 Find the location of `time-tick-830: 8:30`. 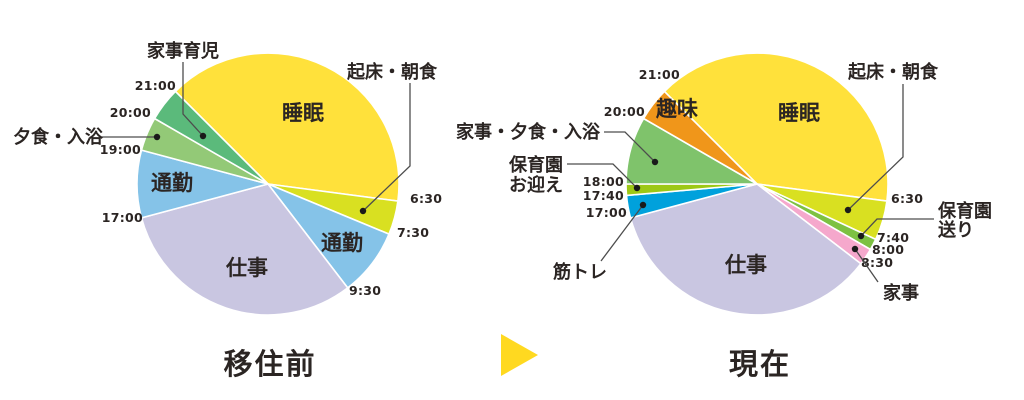

time-tick-830: 8:30 is located at coordinates (877, 262).